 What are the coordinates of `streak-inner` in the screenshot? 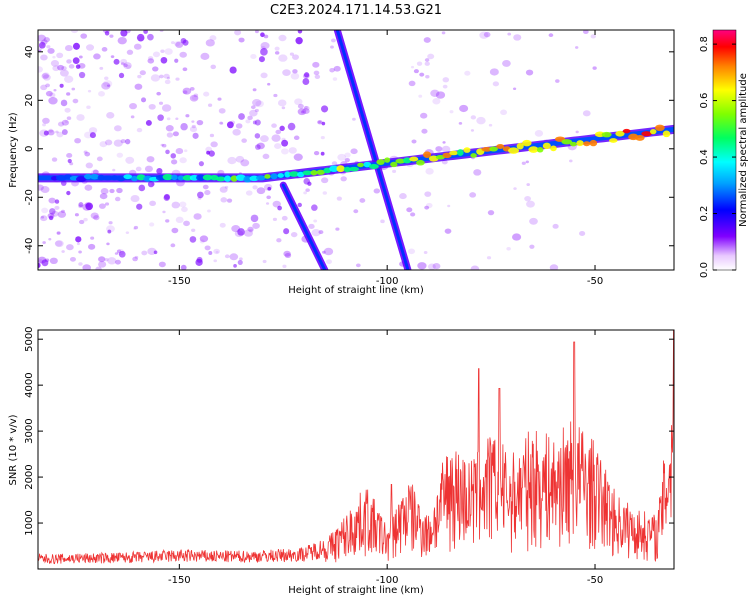 It's located at (304, 226).